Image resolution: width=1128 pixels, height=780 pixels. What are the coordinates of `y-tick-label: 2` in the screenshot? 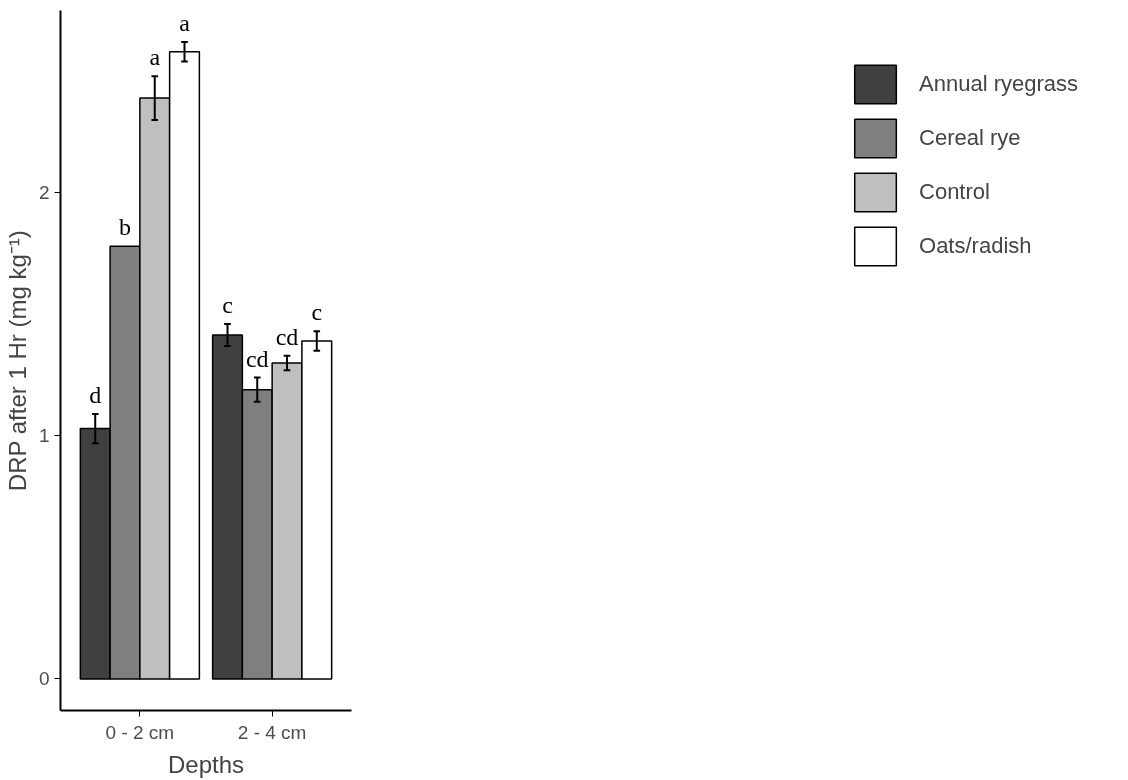 It's located at (44, 193).